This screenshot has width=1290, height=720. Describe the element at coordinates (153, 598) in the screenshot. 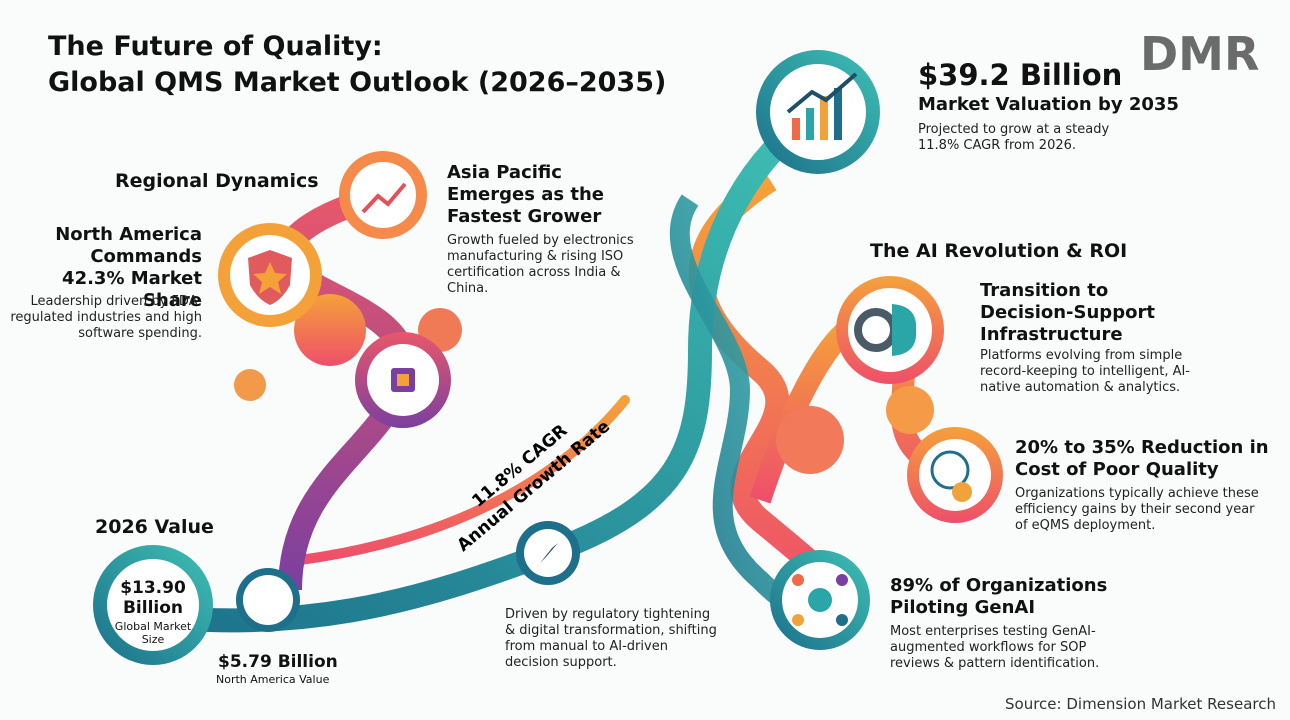

I see `value: $13.90 Billion` at that location.